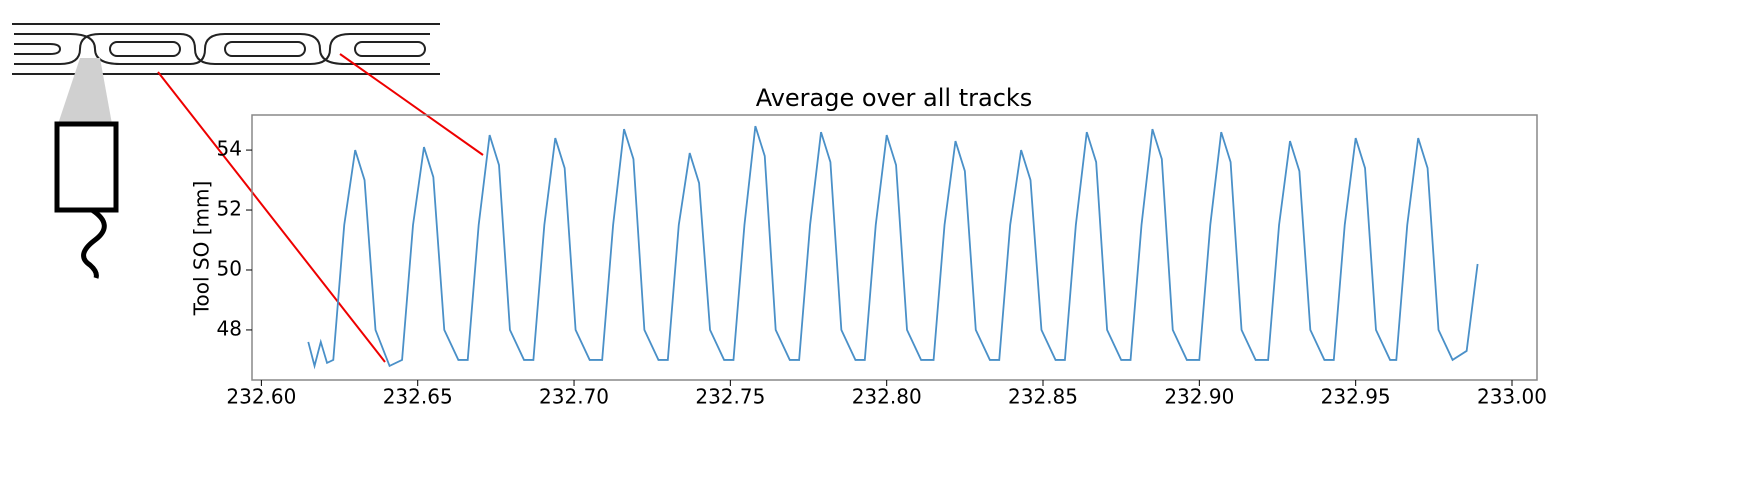 This screenshot has width=1743, height=486. I want to click on tool-box, so click(86, 167).